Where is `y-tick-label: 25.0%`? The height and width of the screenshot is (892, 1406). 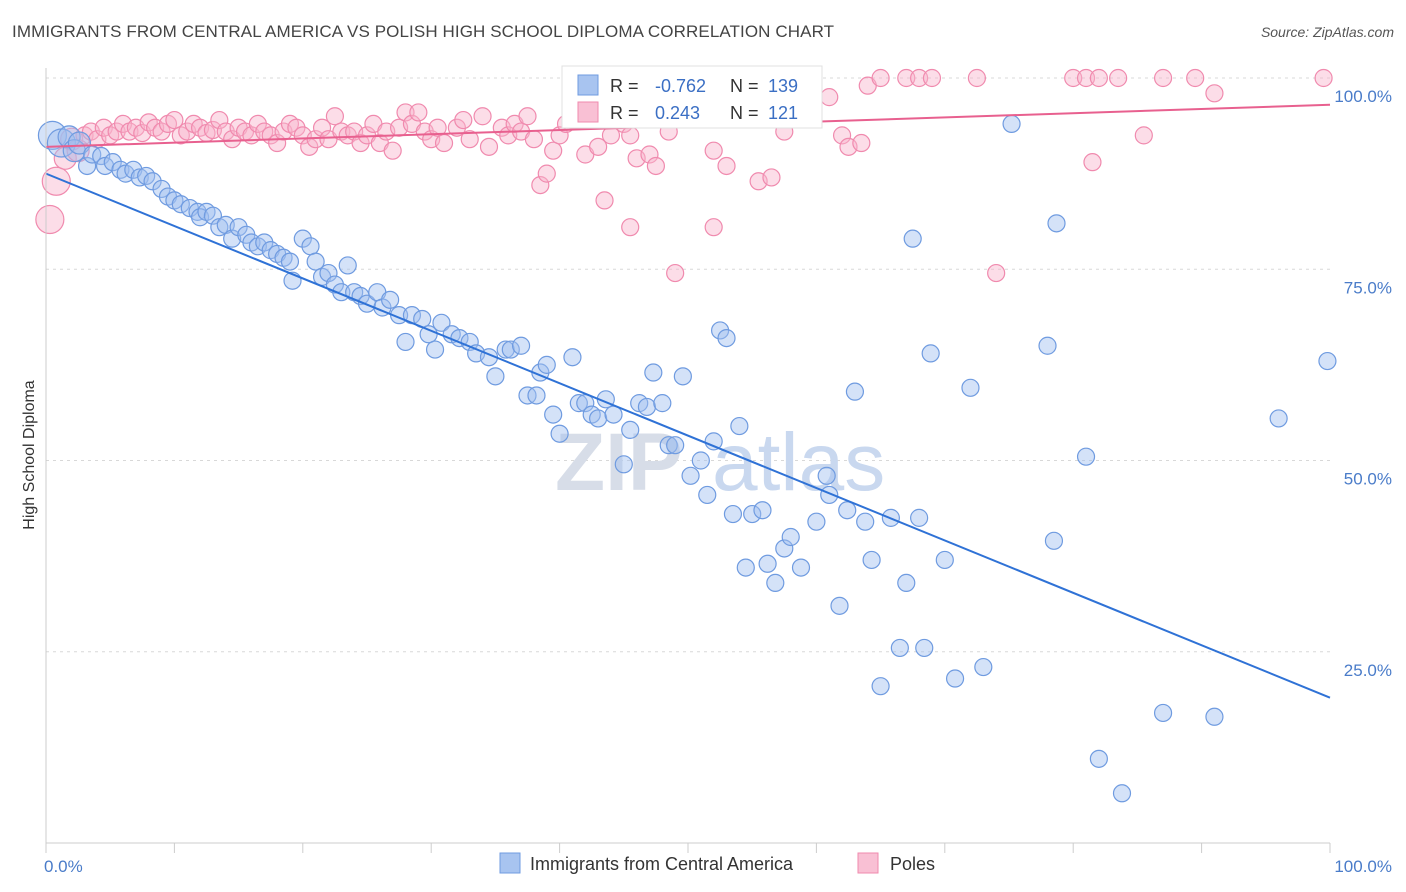
y-tick-label: 25.0% is located at coordinates (1368, 670).